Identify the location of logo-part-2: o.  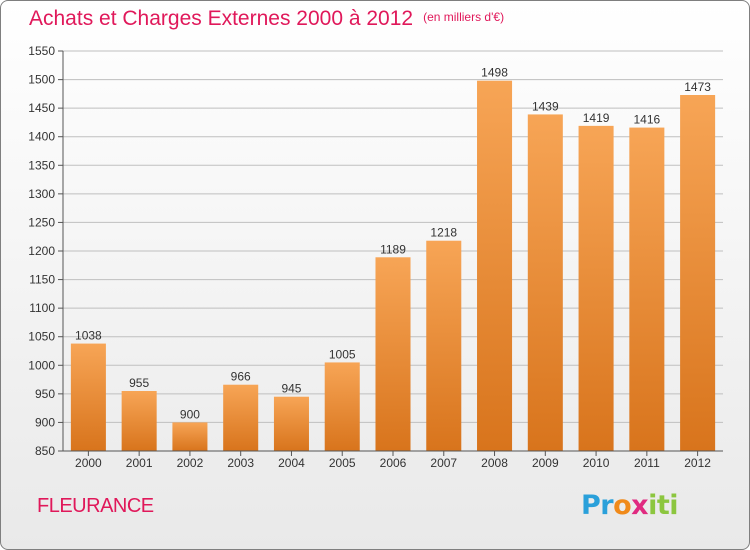
(622, 505).